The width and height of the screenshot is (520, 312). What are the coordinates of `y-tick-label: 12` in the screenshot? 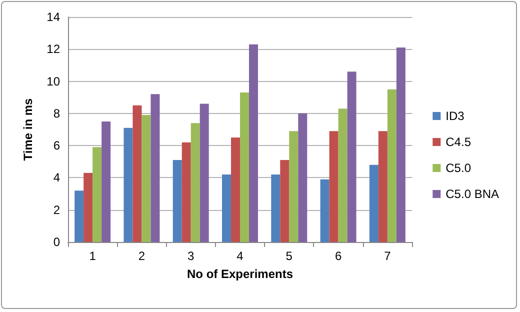 It's located at (53, 49).